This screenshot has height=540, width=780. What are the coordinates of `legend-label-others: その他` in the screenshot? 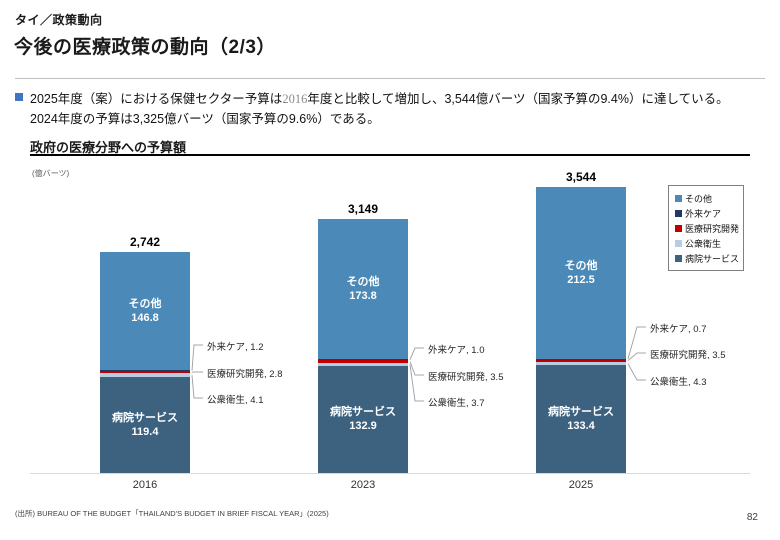 It's located at (699, 199).